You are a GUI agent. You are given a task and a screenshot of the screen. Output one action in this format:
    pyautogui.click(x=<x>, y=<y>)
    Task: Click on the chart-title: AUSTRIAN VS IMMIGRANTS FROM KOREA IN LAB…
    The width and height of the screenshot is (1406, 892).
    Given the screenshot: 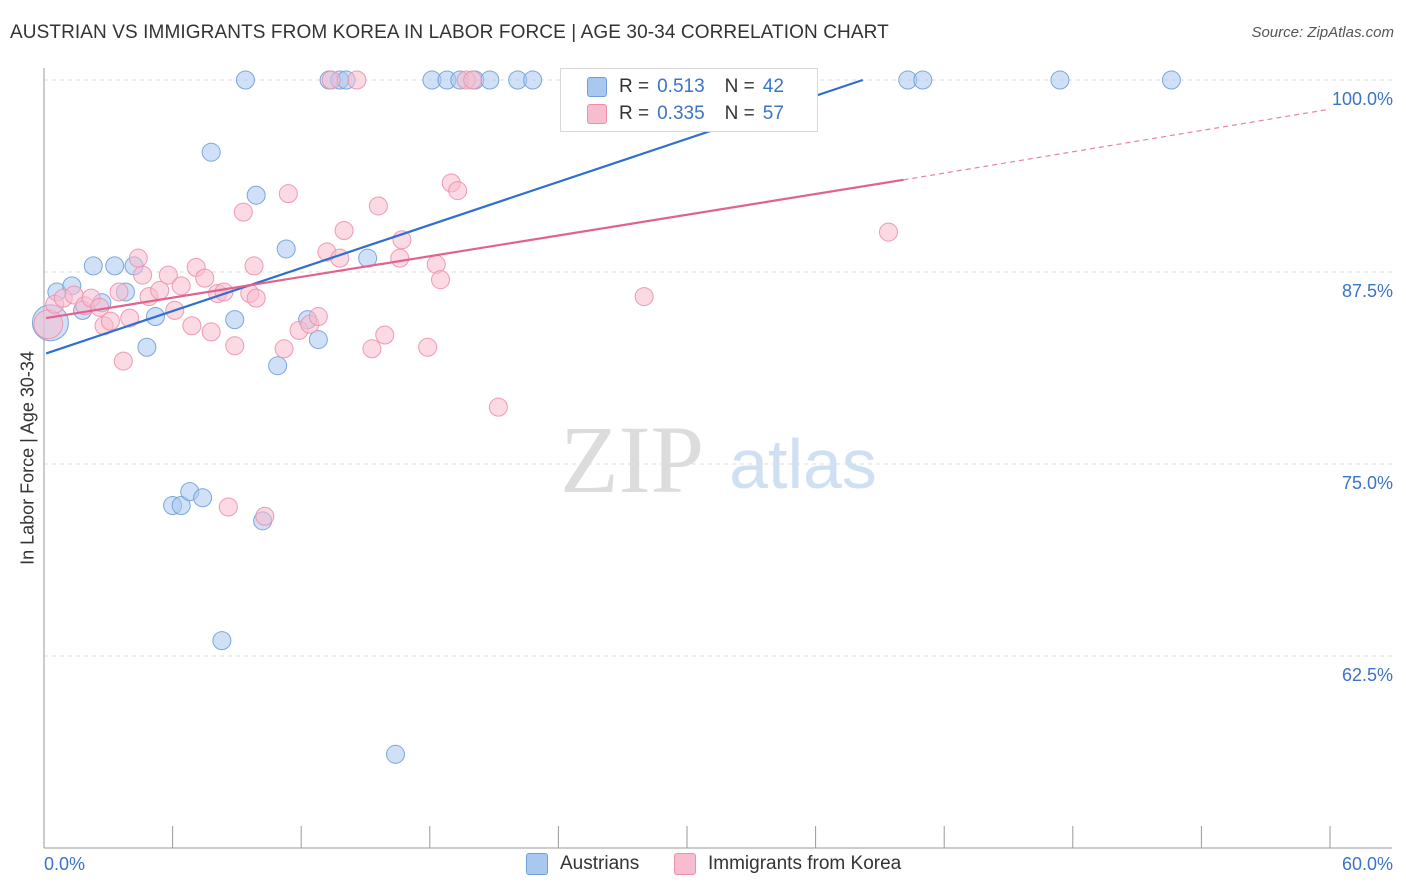 What is the action you would take?
    pyautogui.click(x=449, y=32)
    